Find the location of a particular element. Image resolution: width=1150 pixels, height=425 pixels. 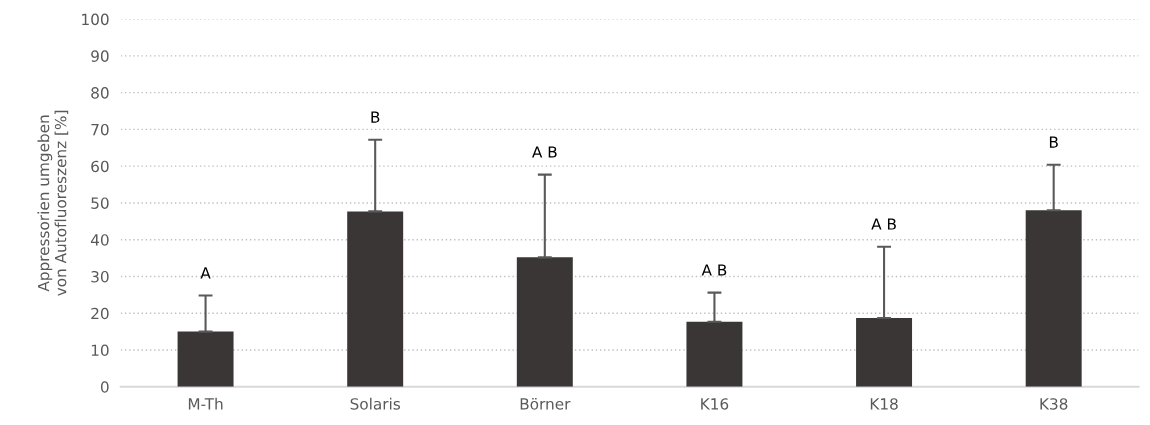

x-tick-label: K18 is located at coordinates (884, 404).